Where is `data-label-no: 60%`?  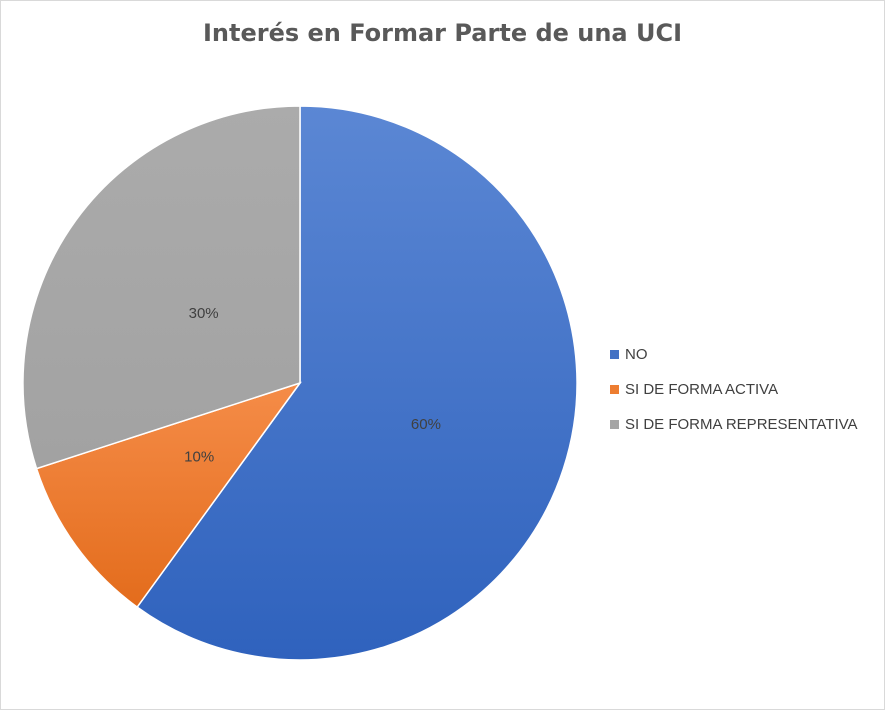
data-label-no: 60% is located at coordinates (426, 424).